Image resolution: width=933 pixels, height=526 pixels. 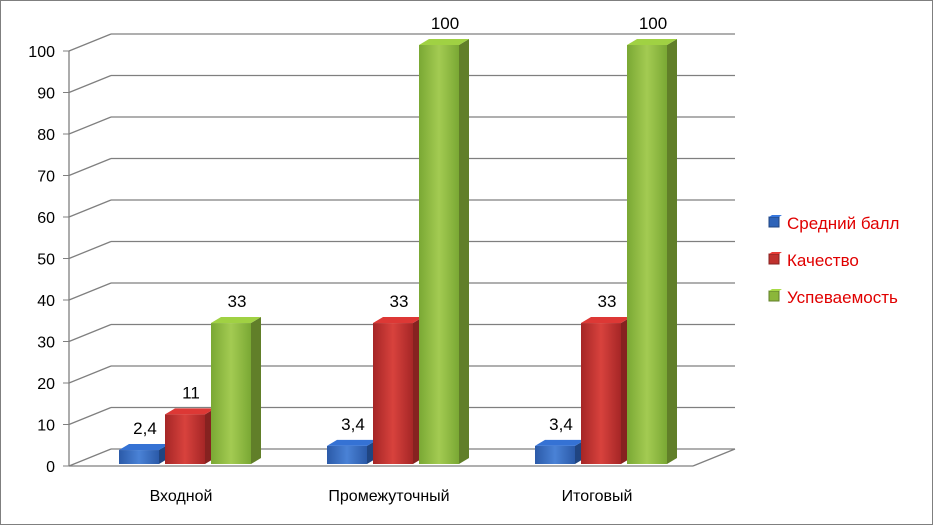 I want to click on legend-item-3: Успеваемость, so click(x=833, y=297).